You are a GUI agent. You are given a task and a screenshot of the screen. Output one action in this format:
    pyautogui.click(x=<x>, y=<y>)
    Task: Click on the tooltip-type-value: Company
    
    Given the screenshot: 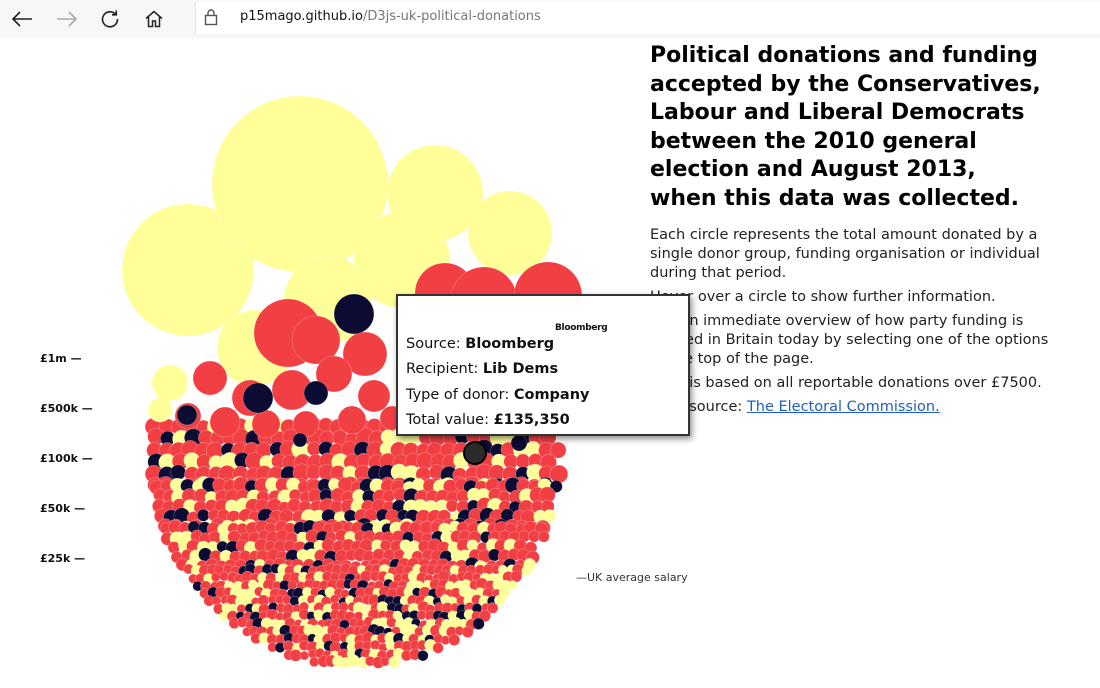 What is the action you would take?
    pyautogui.click(x=551, y=395)
    